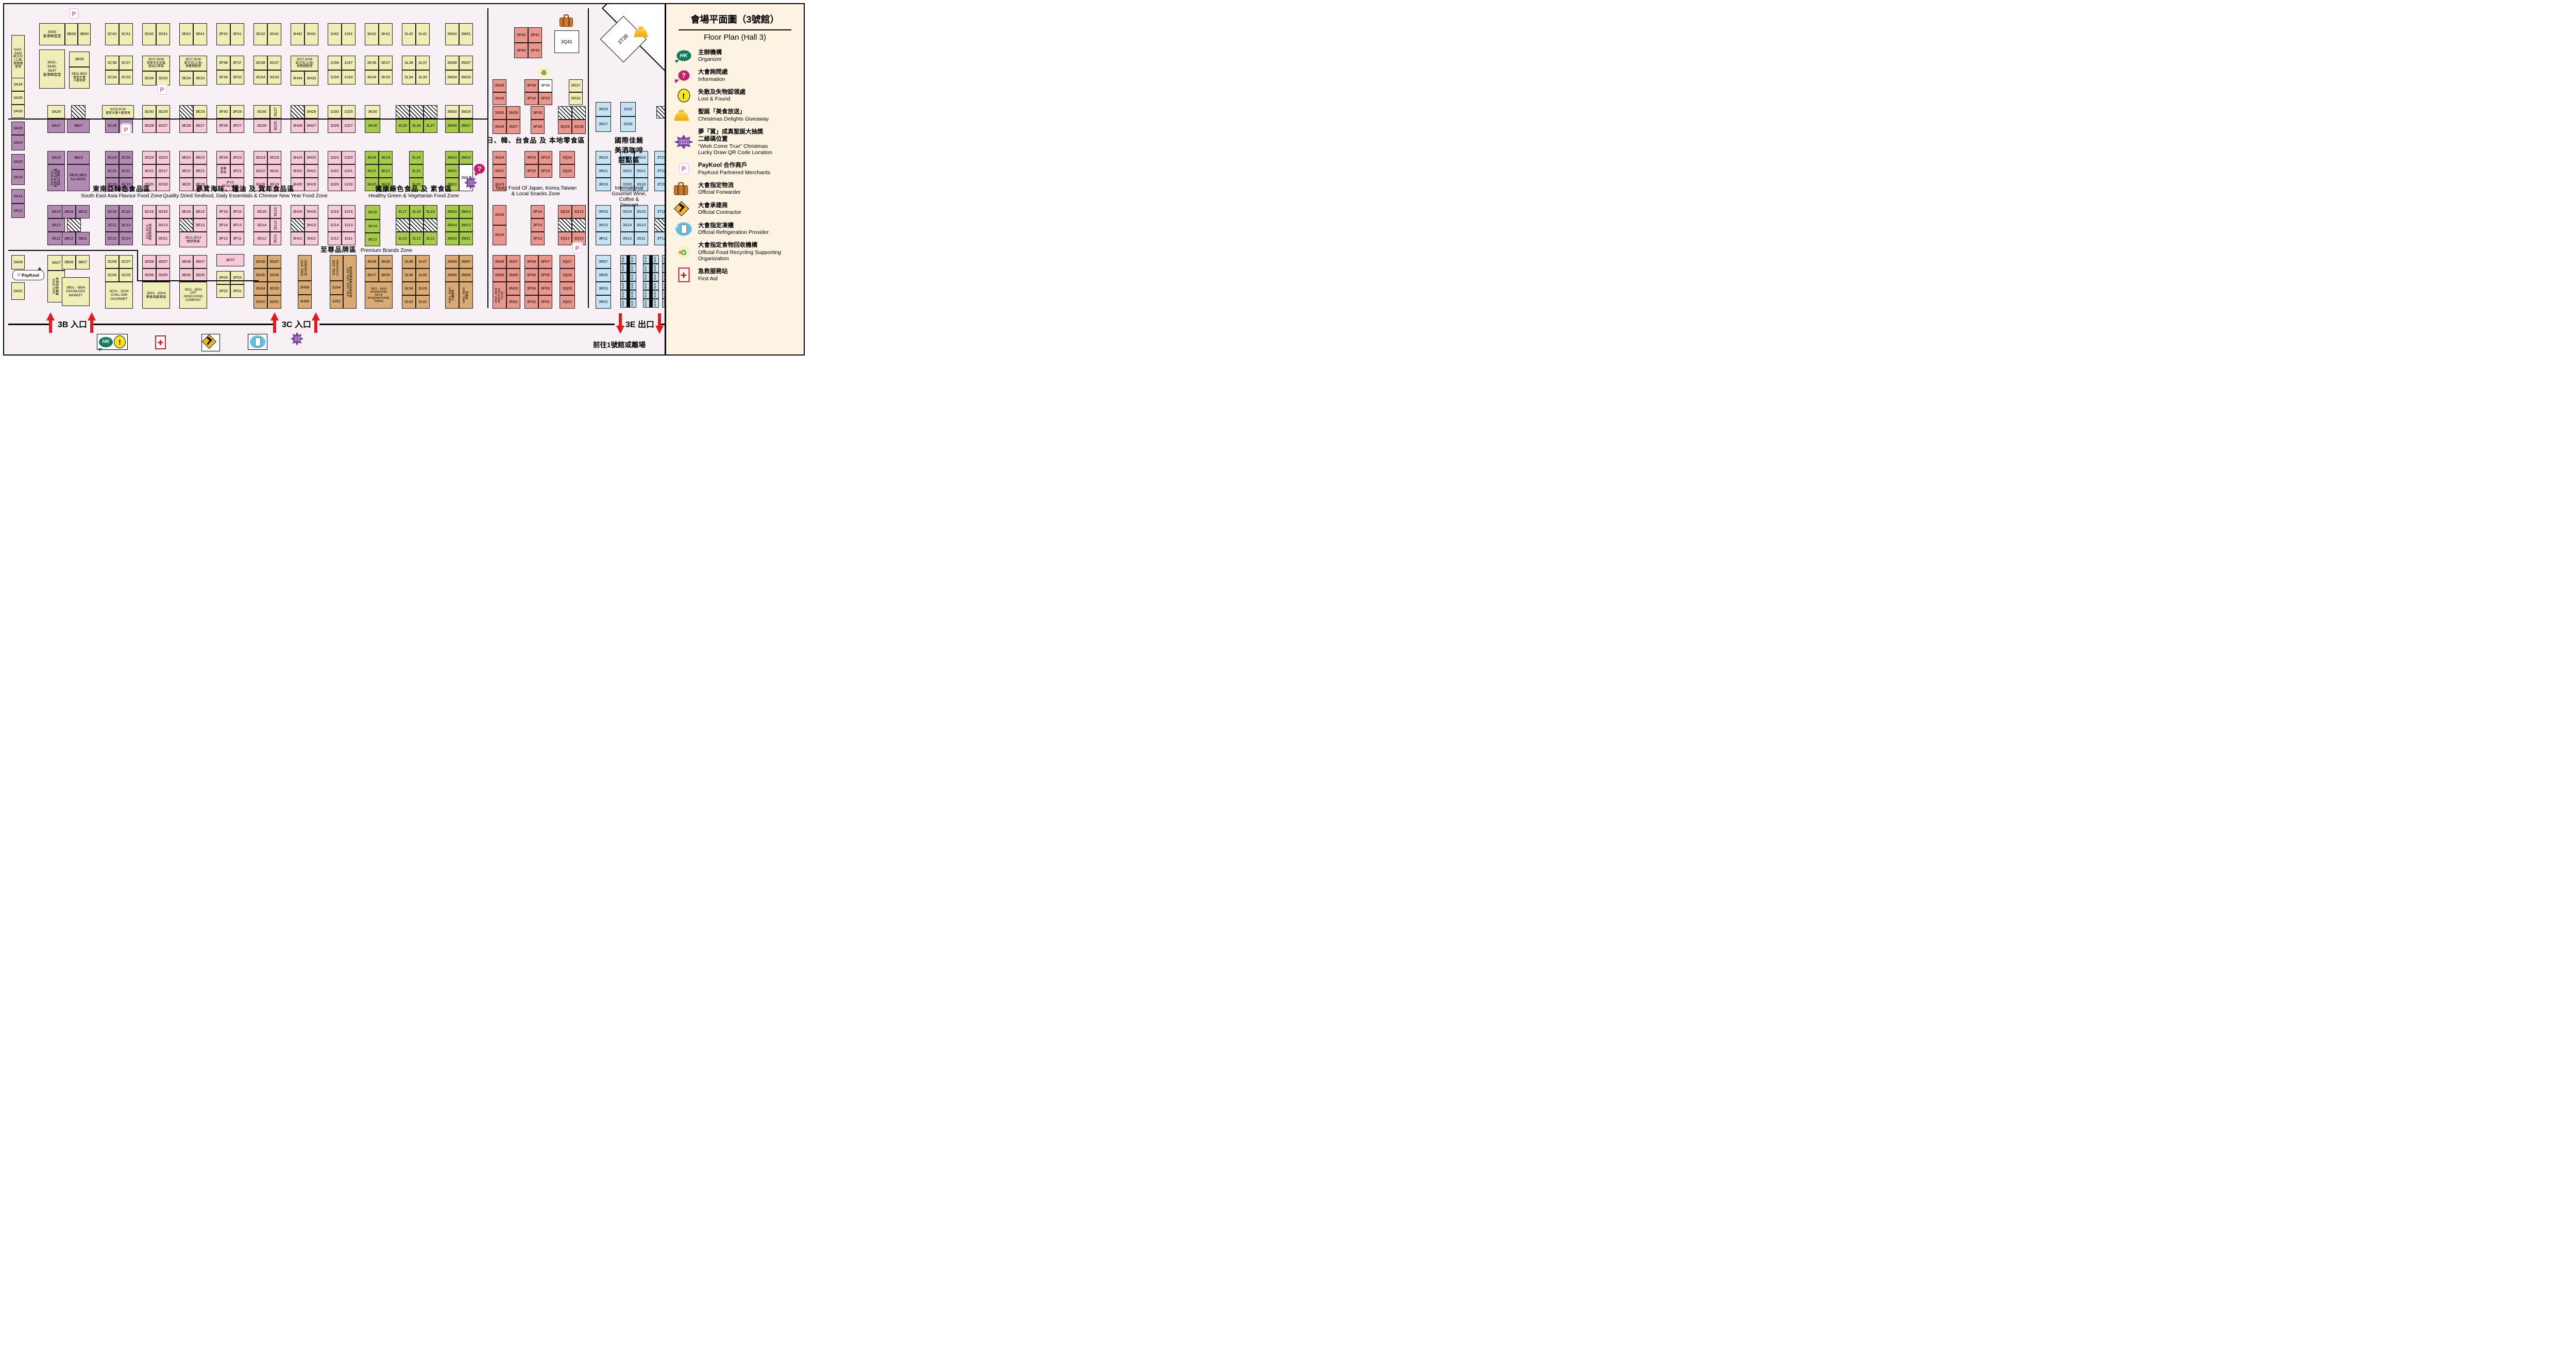 The height and width of the screenshot is (1369, 2576). I want to click on booth-3Q07: 3Q07, so click(567, 261).